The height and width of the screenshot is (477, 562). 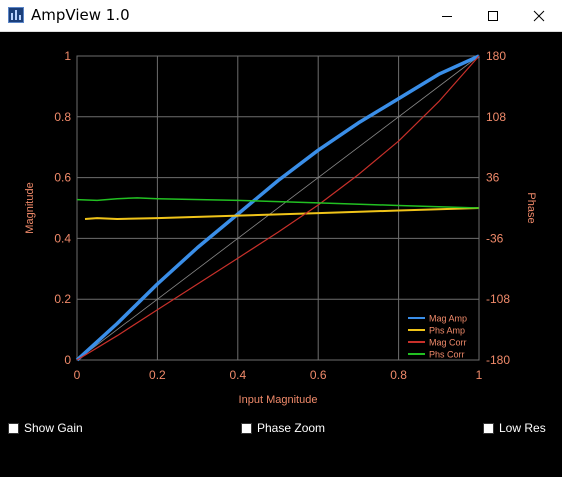 What do you see at coordinates (498, 360) in the screenshot?
I see `y2-tick-label: -180` at bounding box center [498, 360].